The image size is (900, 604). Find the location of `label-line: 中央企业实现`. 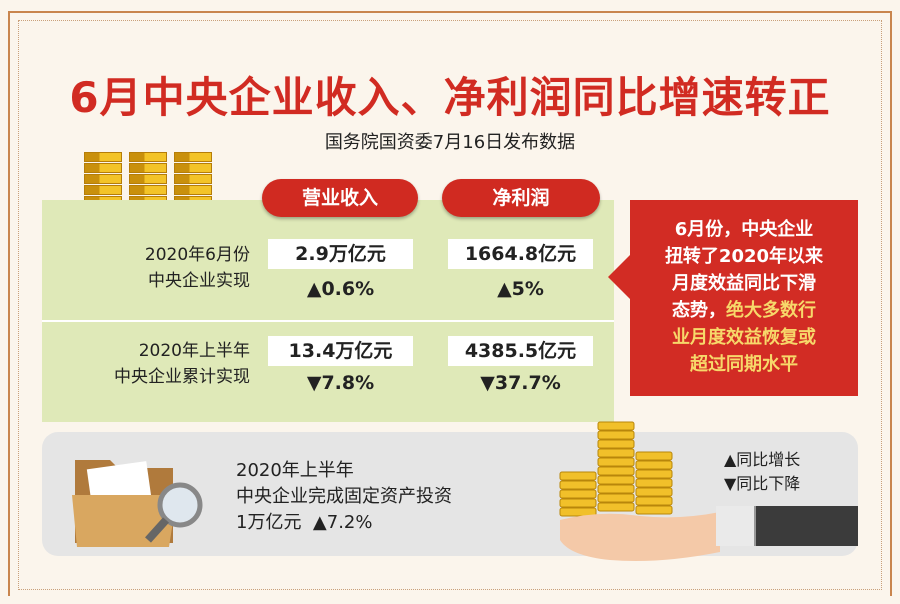

label-line: 中央企业实现 is located at coordinates (199, 281).